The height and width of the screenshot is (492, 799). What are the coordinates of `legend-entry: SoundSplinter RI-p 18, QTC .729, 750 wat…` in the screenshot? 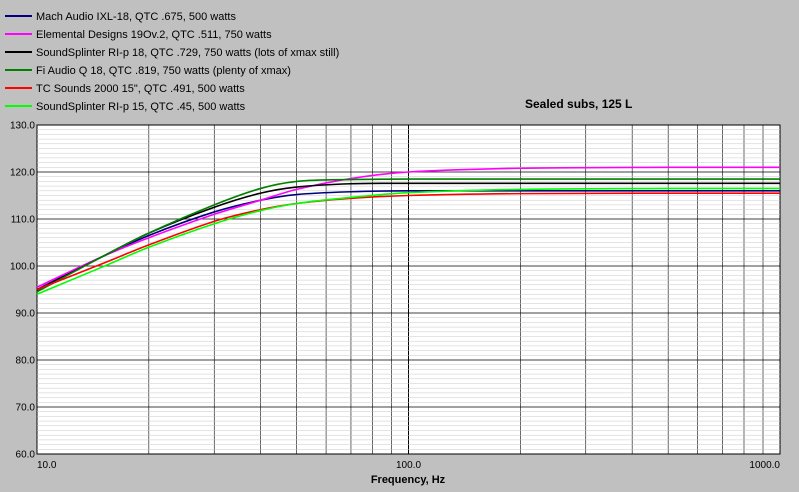 It's located at (187, 53).